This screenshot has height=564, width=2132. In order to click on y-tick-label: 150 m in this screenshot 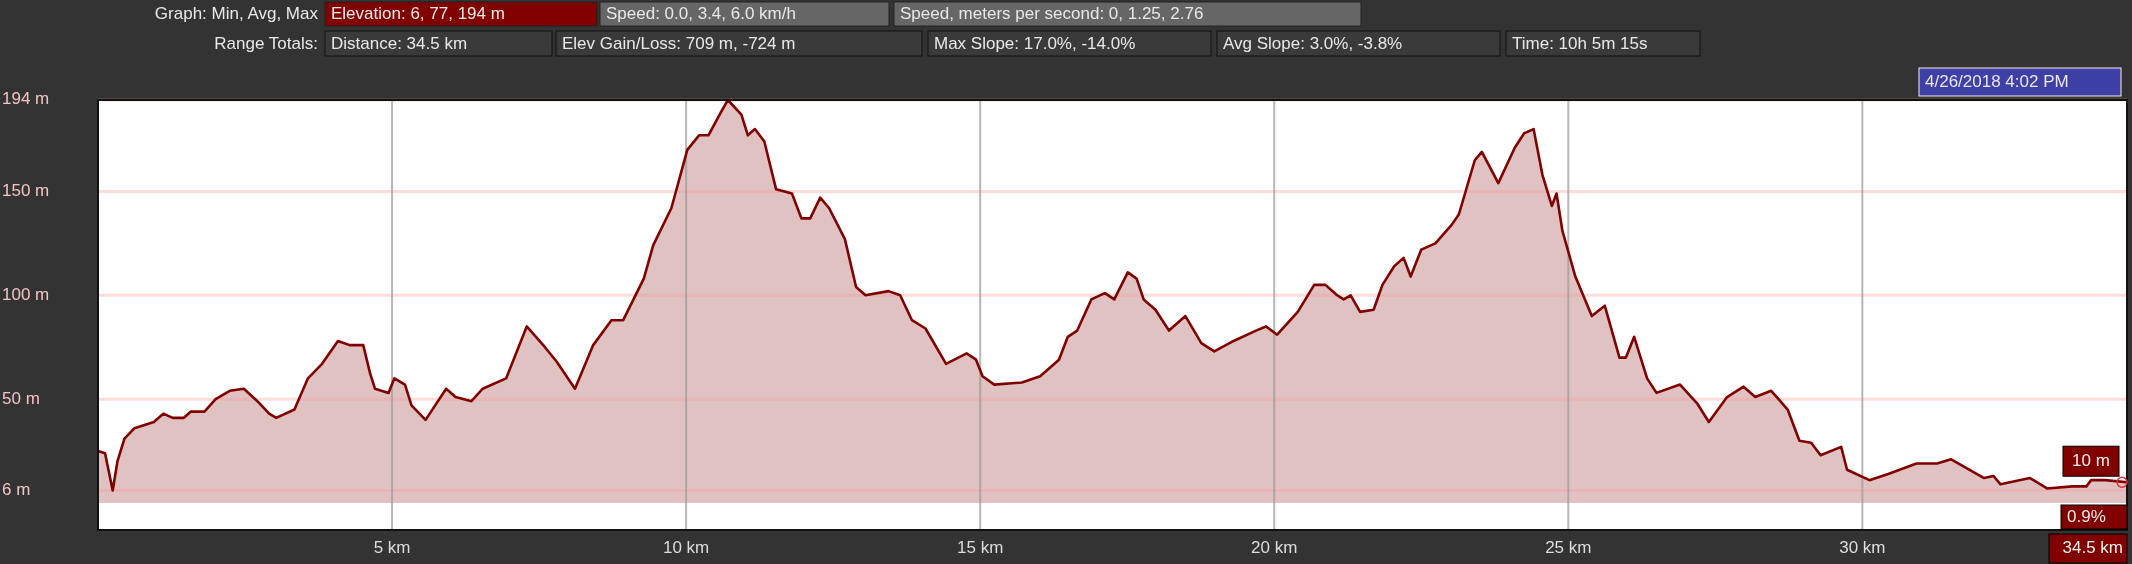, I will do `click(26, 190)`.